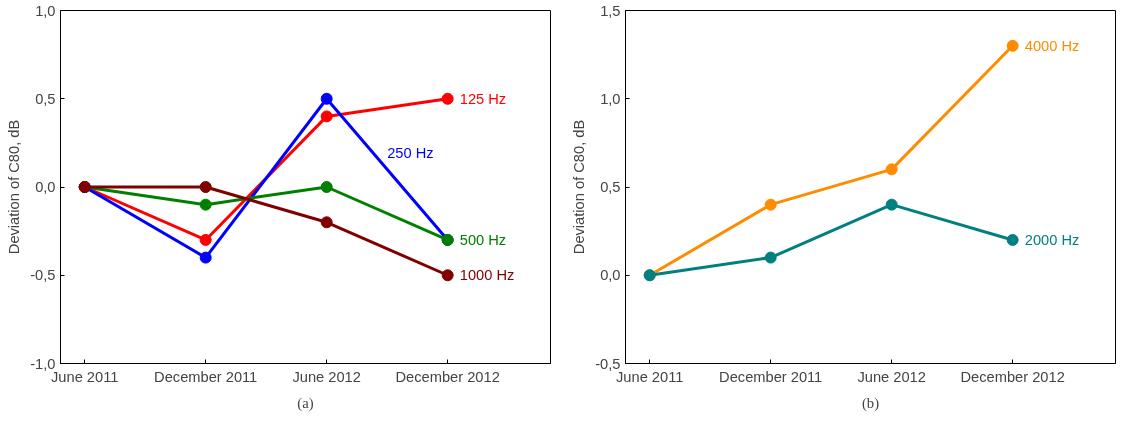  I want to click on y-tick-label: -0,5, so click(43, 275).